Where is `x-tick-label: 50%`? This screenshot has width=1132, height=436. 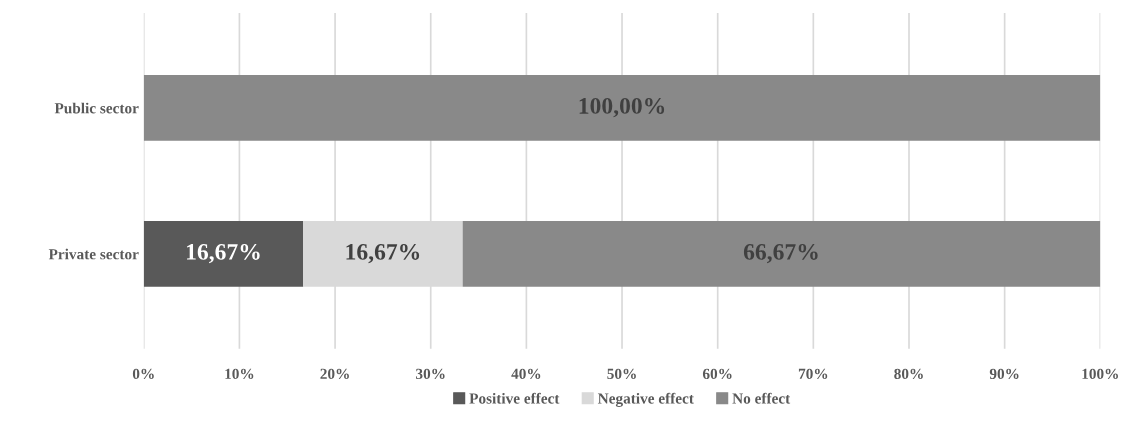
x-tick-label: 50% is located at coordinates (621, 374).